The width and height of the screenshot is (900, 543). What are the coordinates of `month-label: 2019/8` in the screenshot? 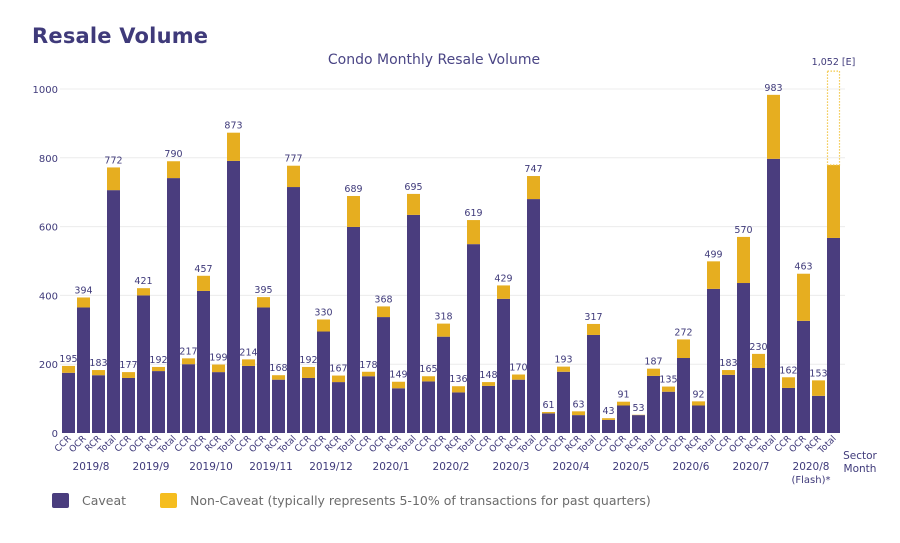 It's located at (91, 467).